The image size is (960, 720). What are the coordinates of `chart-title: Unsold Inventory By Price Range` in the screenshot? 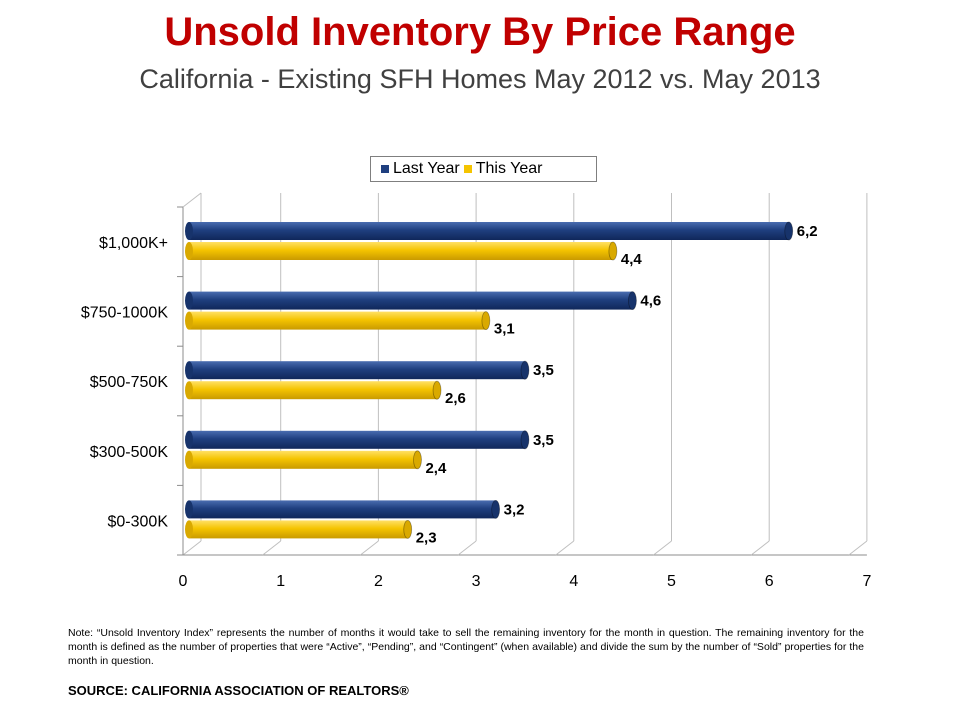 It's located at (480, 32).